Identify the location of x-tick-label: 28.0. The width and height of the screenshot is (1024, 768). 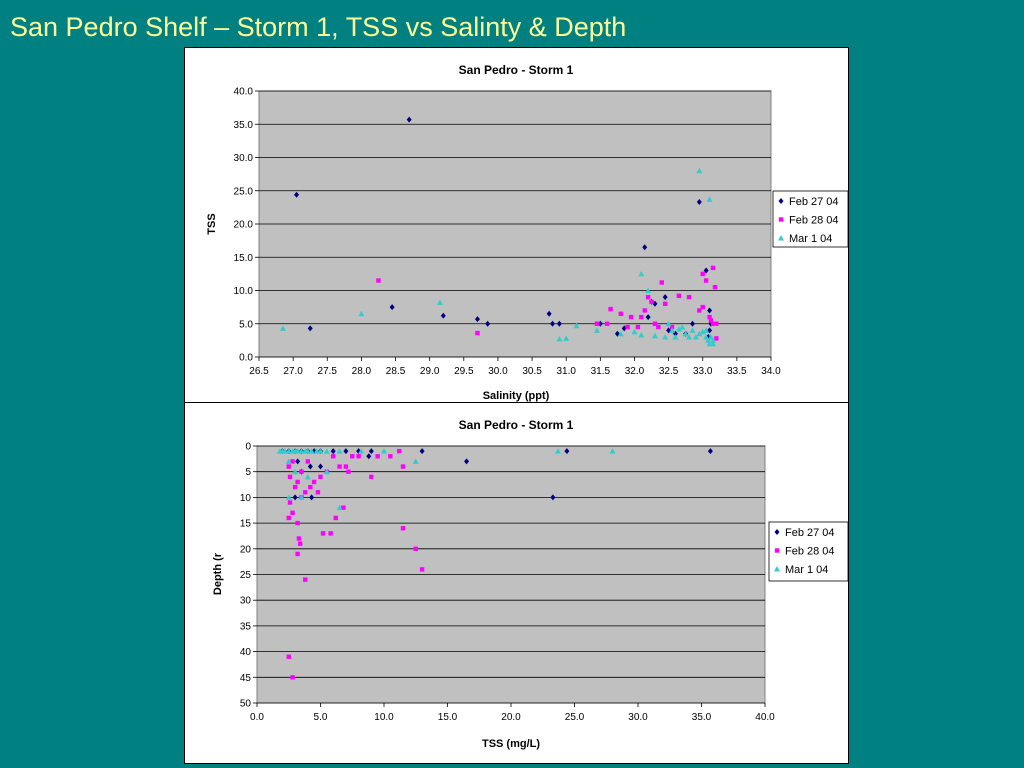
(362, 371).